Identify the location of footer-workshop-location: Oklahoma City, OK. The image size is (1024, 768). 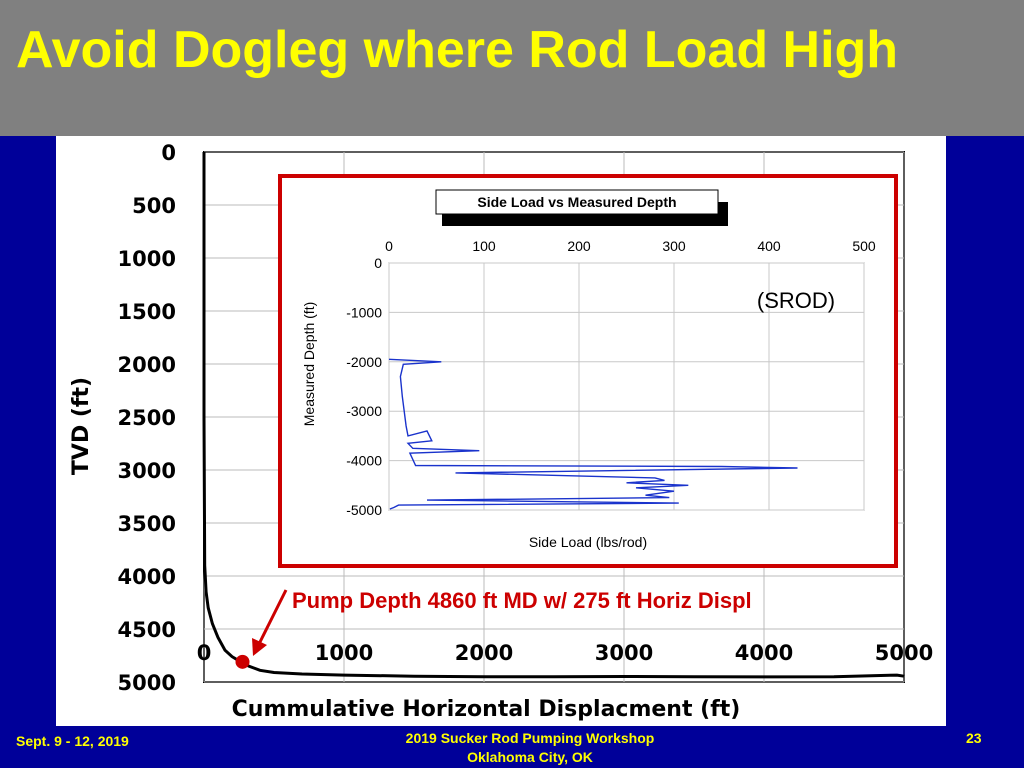
(530, 757).